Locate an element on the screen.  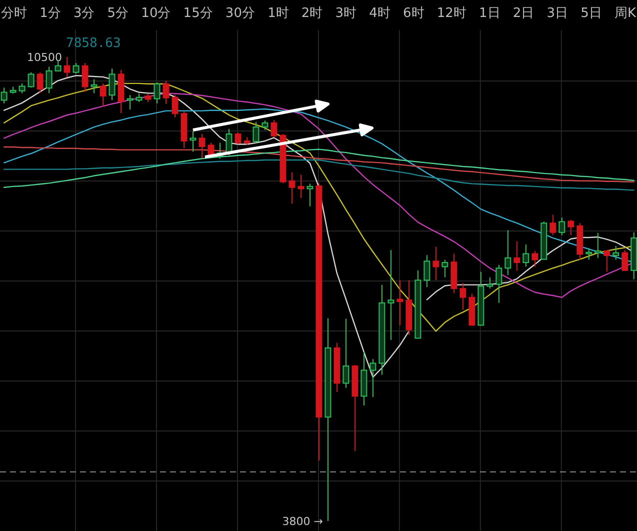
text: 4时 is located at coordinates (379, 13).